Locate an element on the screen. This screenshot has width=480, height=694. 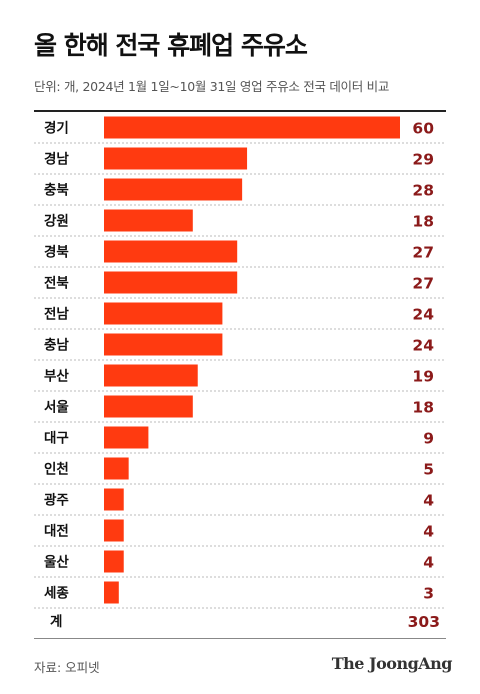
bottom-rule is located at coordinates (240, 638).